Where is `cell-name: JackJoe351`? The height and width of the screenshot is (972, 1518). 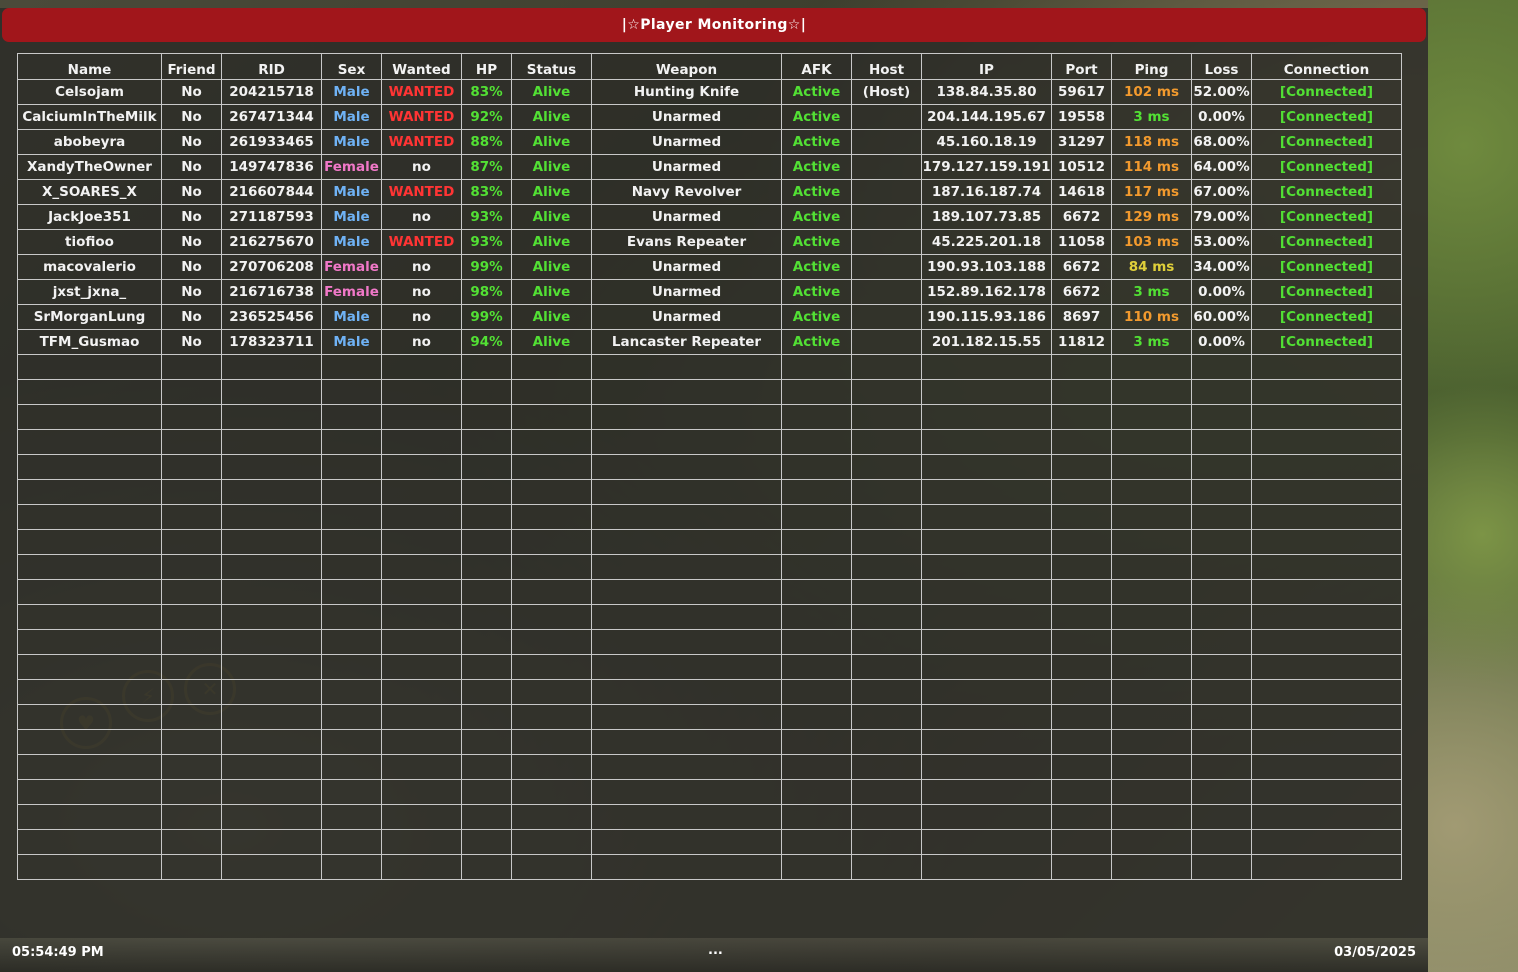 cell-name: JackJoe351 is located at coordinates (89, 217).